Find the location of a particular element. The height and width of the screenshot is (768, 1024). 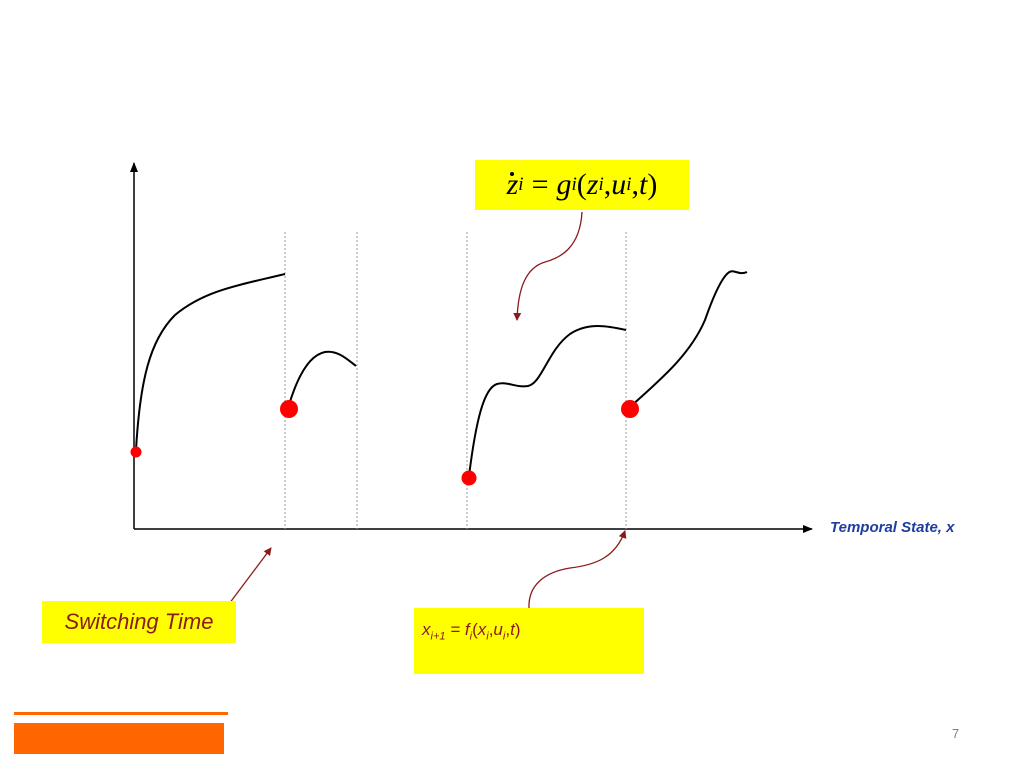

rm-a2: u is located at coordinates (498, 629).